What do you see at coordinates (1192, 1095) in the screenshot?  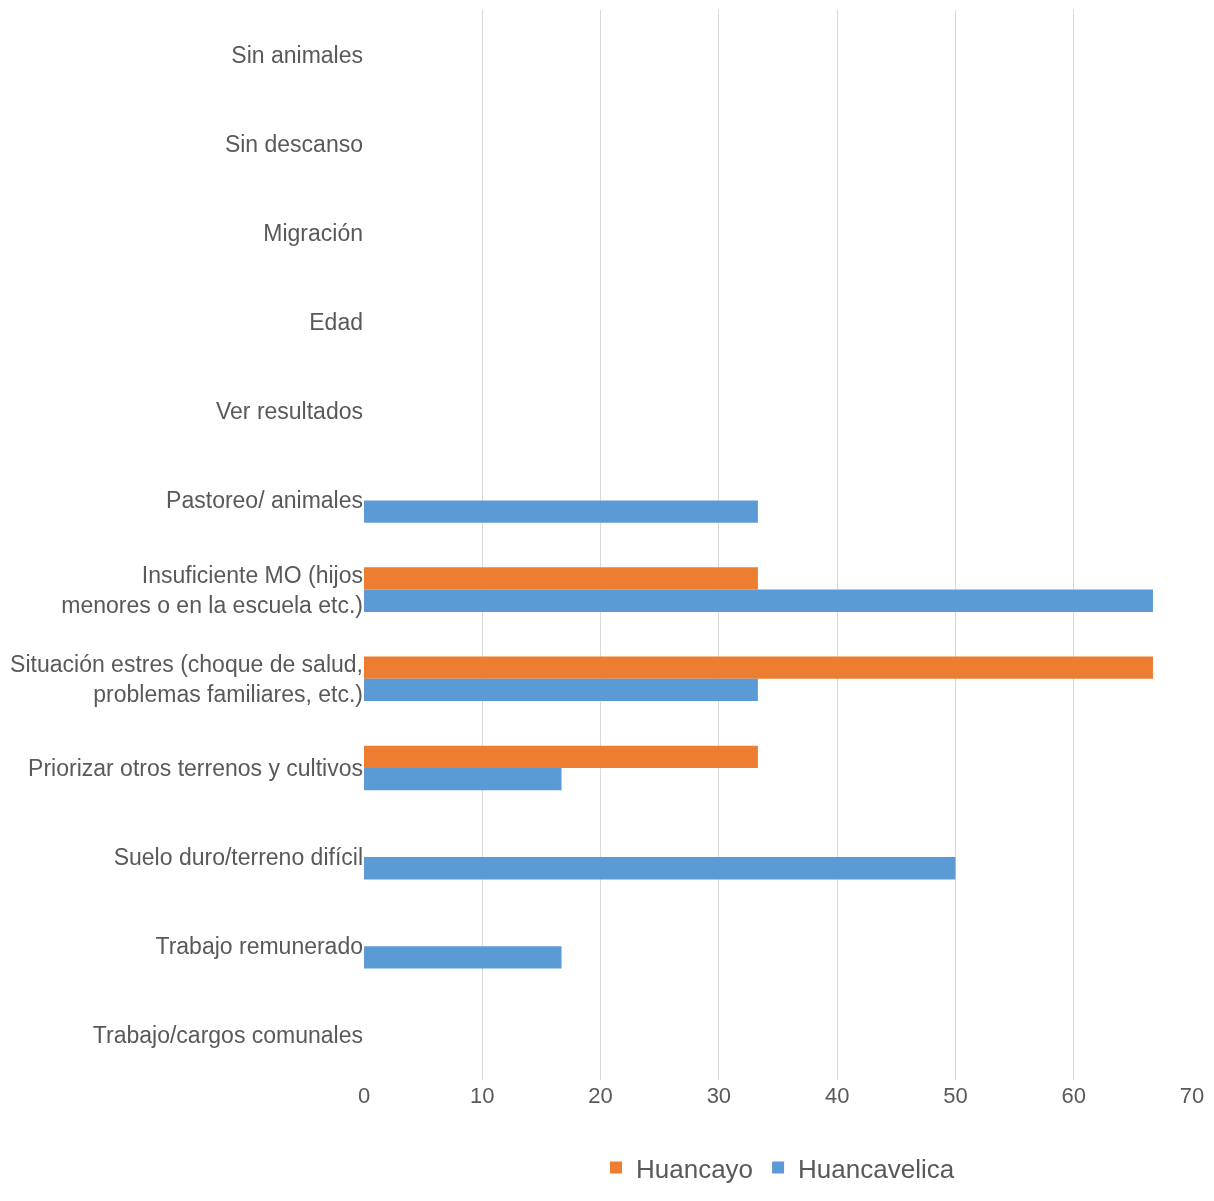 I see `x-tick-label: 70` at bounding box center [1192, 1095].